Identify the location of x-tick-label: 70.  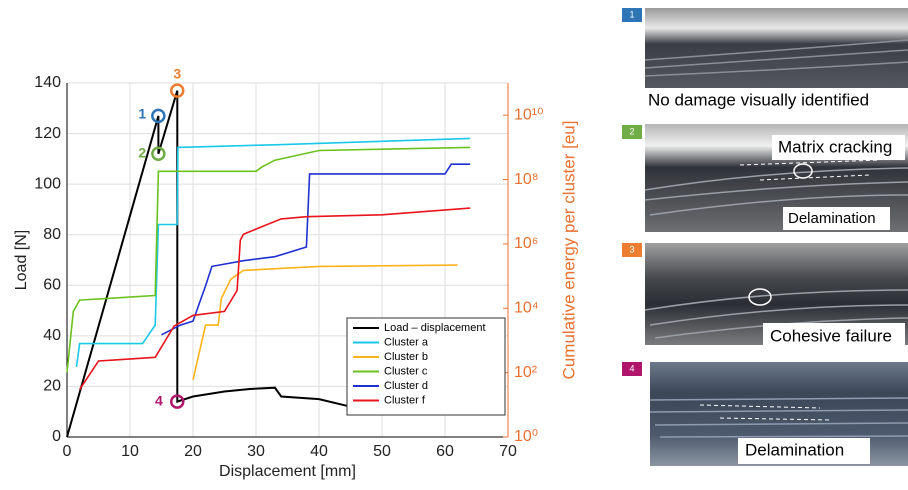
(508, 451).